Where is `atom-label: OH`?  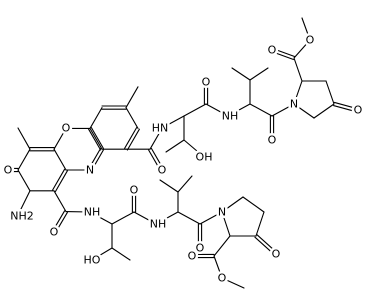 atom-label: OH is located at coordinates (204, 157).